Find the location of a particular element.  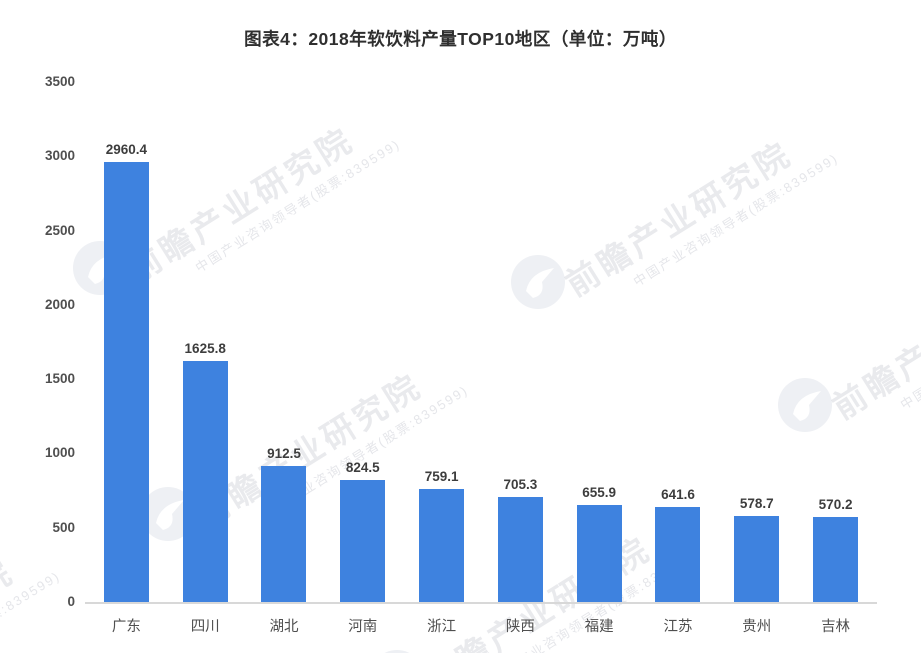

bar-slot: 759.1 浙江 is located at coordinates (441, 358).